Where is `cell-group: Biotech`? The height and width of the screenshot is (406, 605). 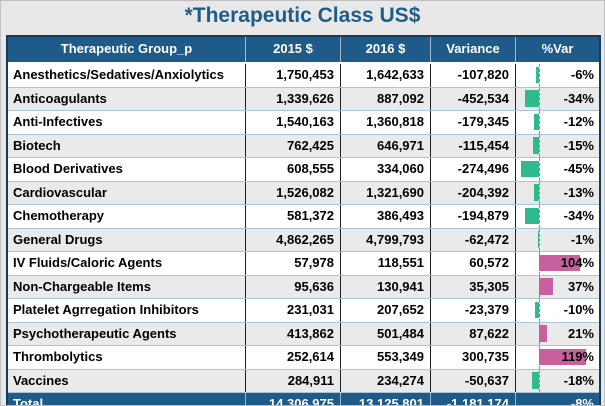
cell-group: Biotech is located at coordinates (37, 145).